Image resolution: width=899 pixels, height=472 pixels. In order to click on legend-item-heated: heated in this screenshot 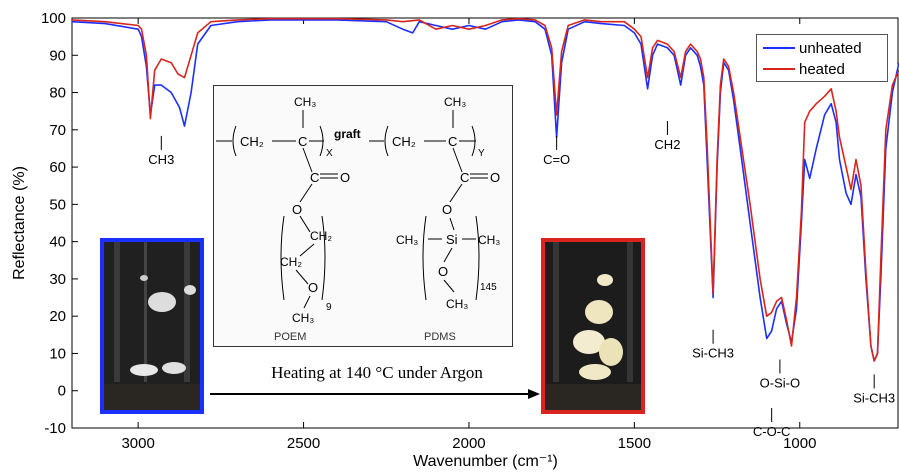, I will do `click(804, 69)`.